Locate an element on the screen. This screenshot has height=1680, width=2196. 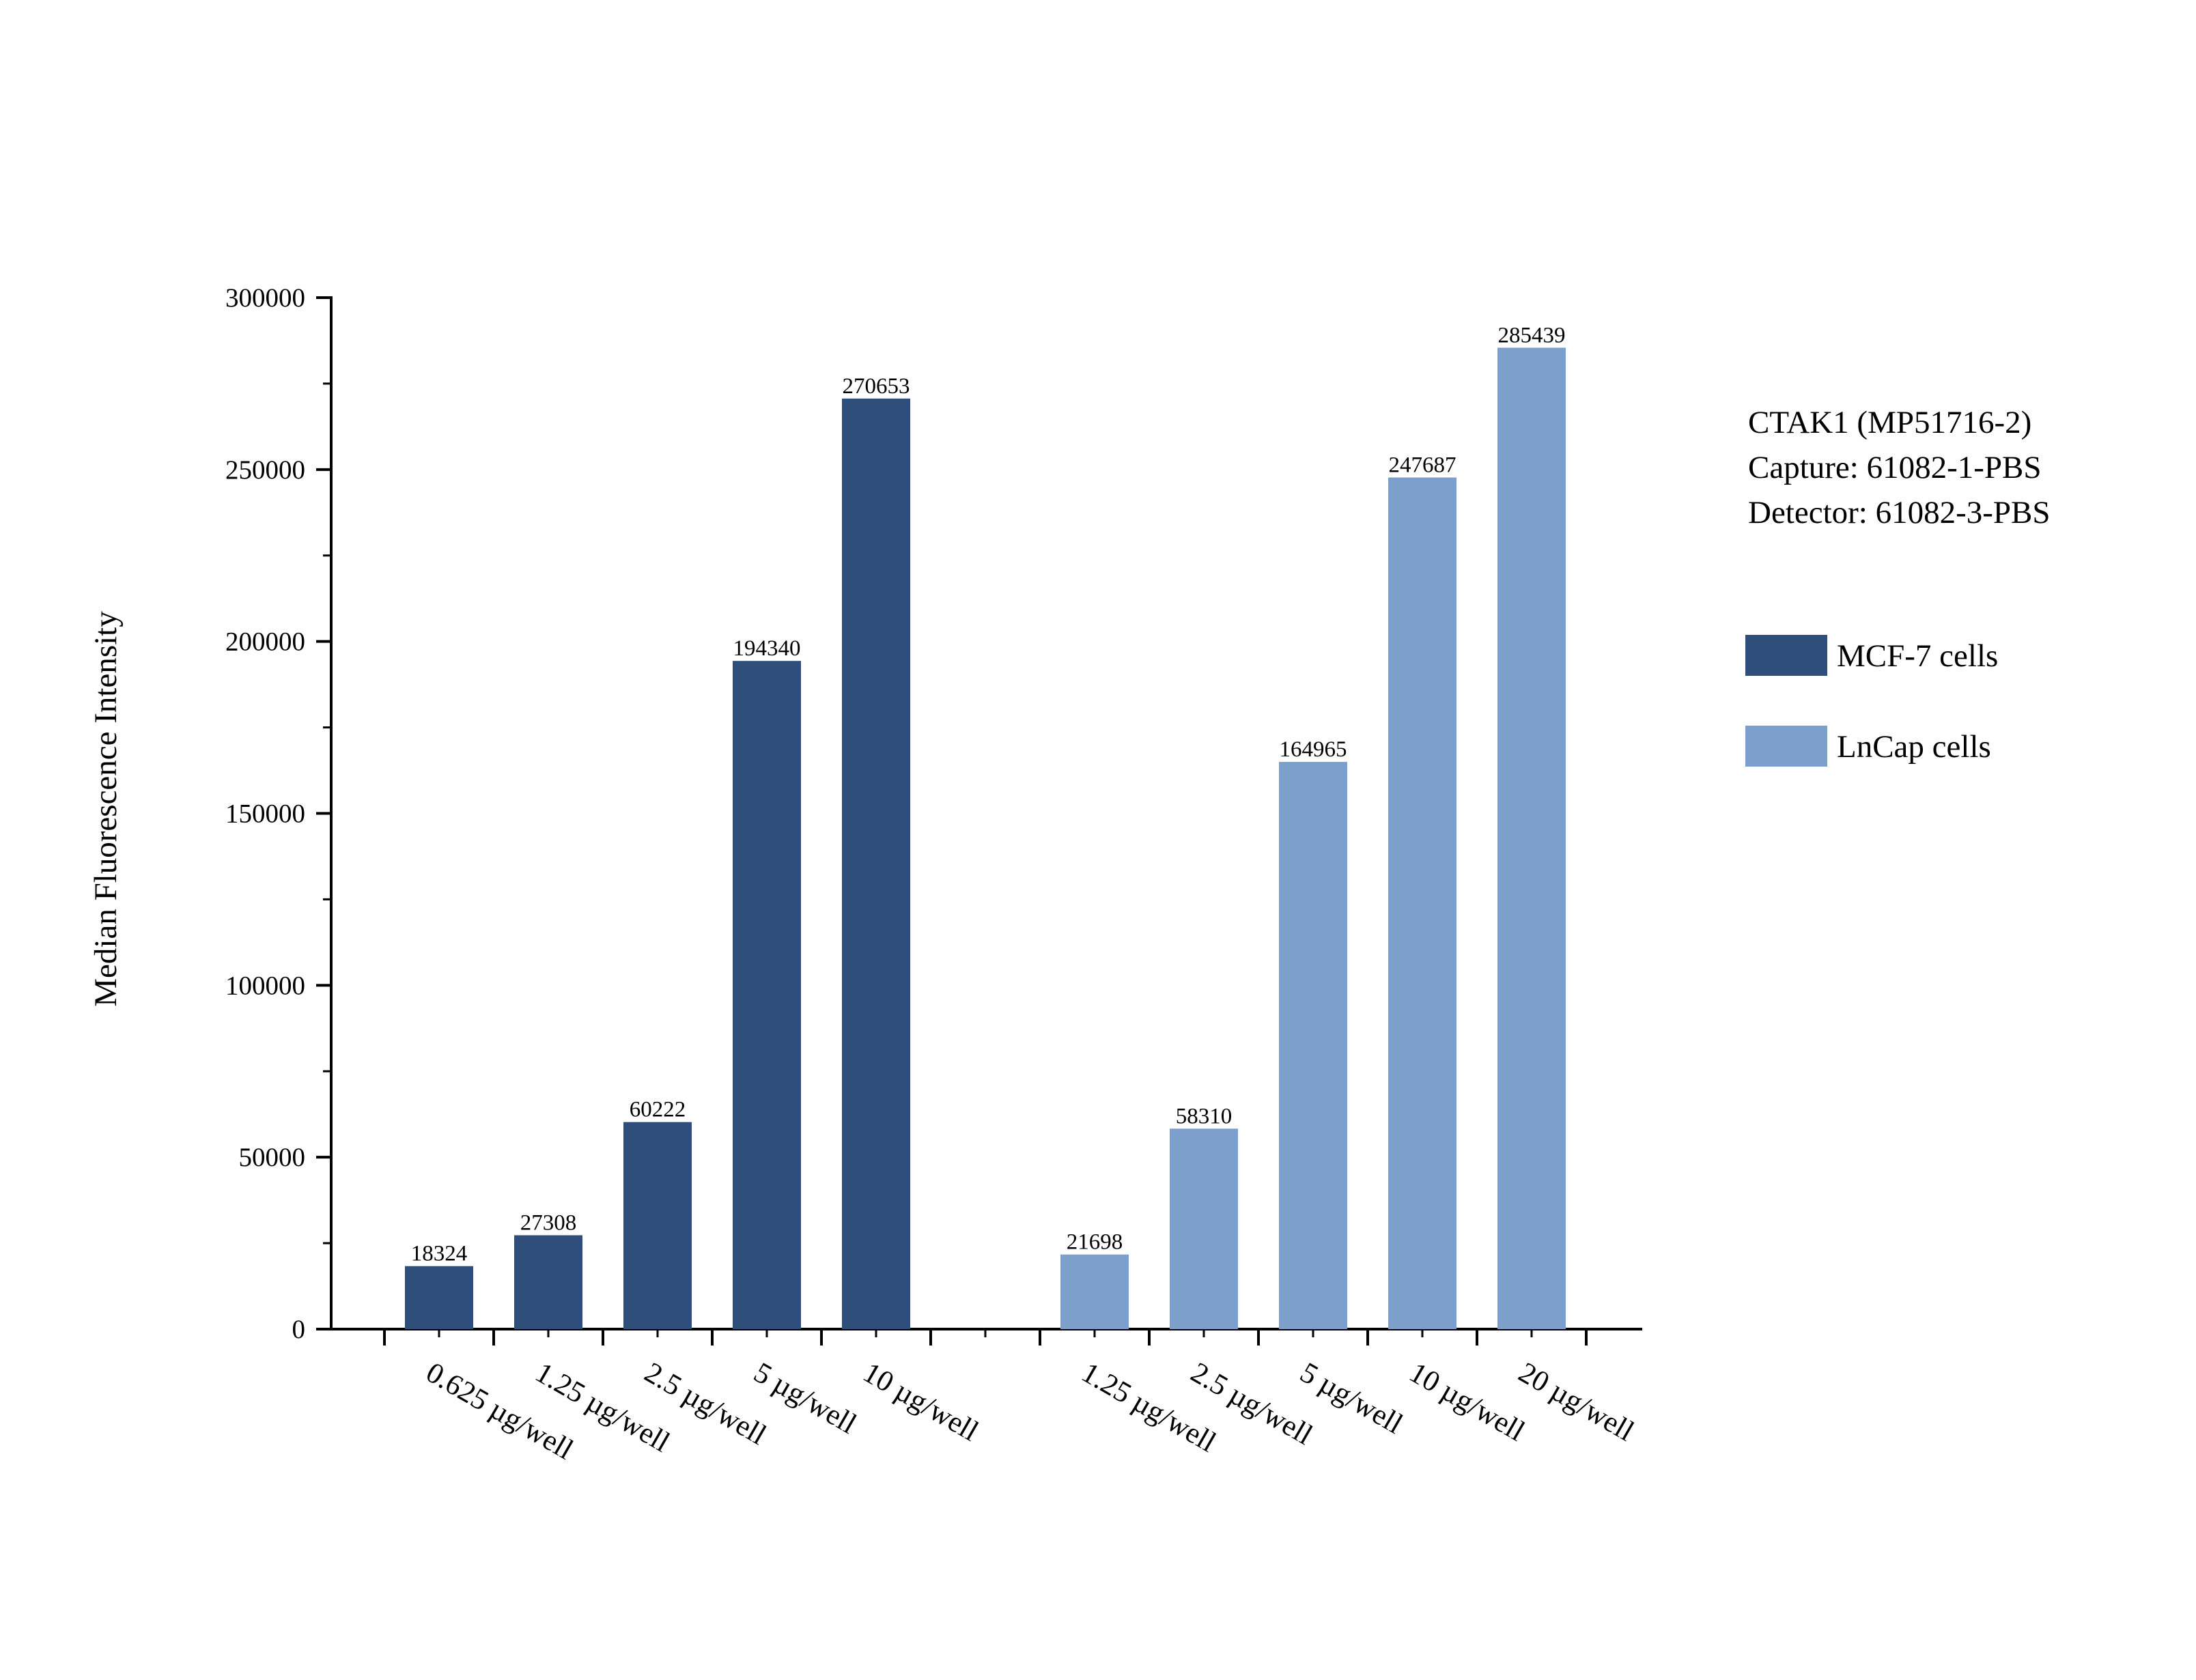
annotation-line-1: CTAK1 (MP51716-2) is located at coordinates (1890, 422).